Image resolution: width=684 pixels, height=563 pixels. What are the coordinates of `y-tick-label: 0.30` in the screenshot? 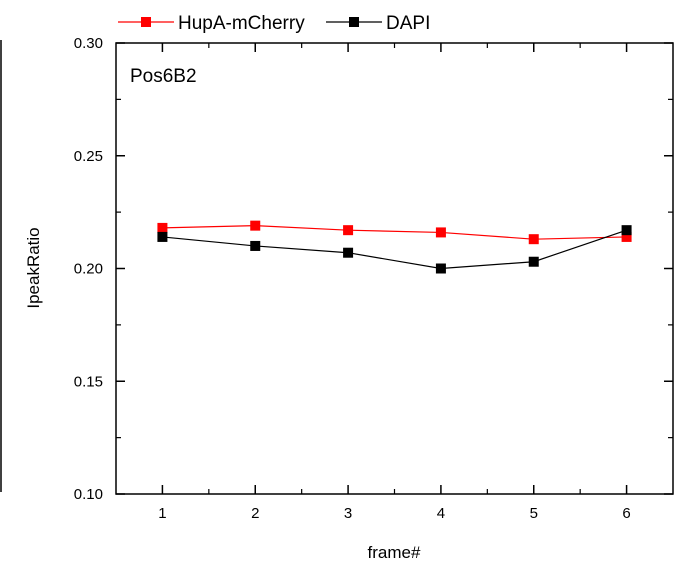 It's located at (88, 43).